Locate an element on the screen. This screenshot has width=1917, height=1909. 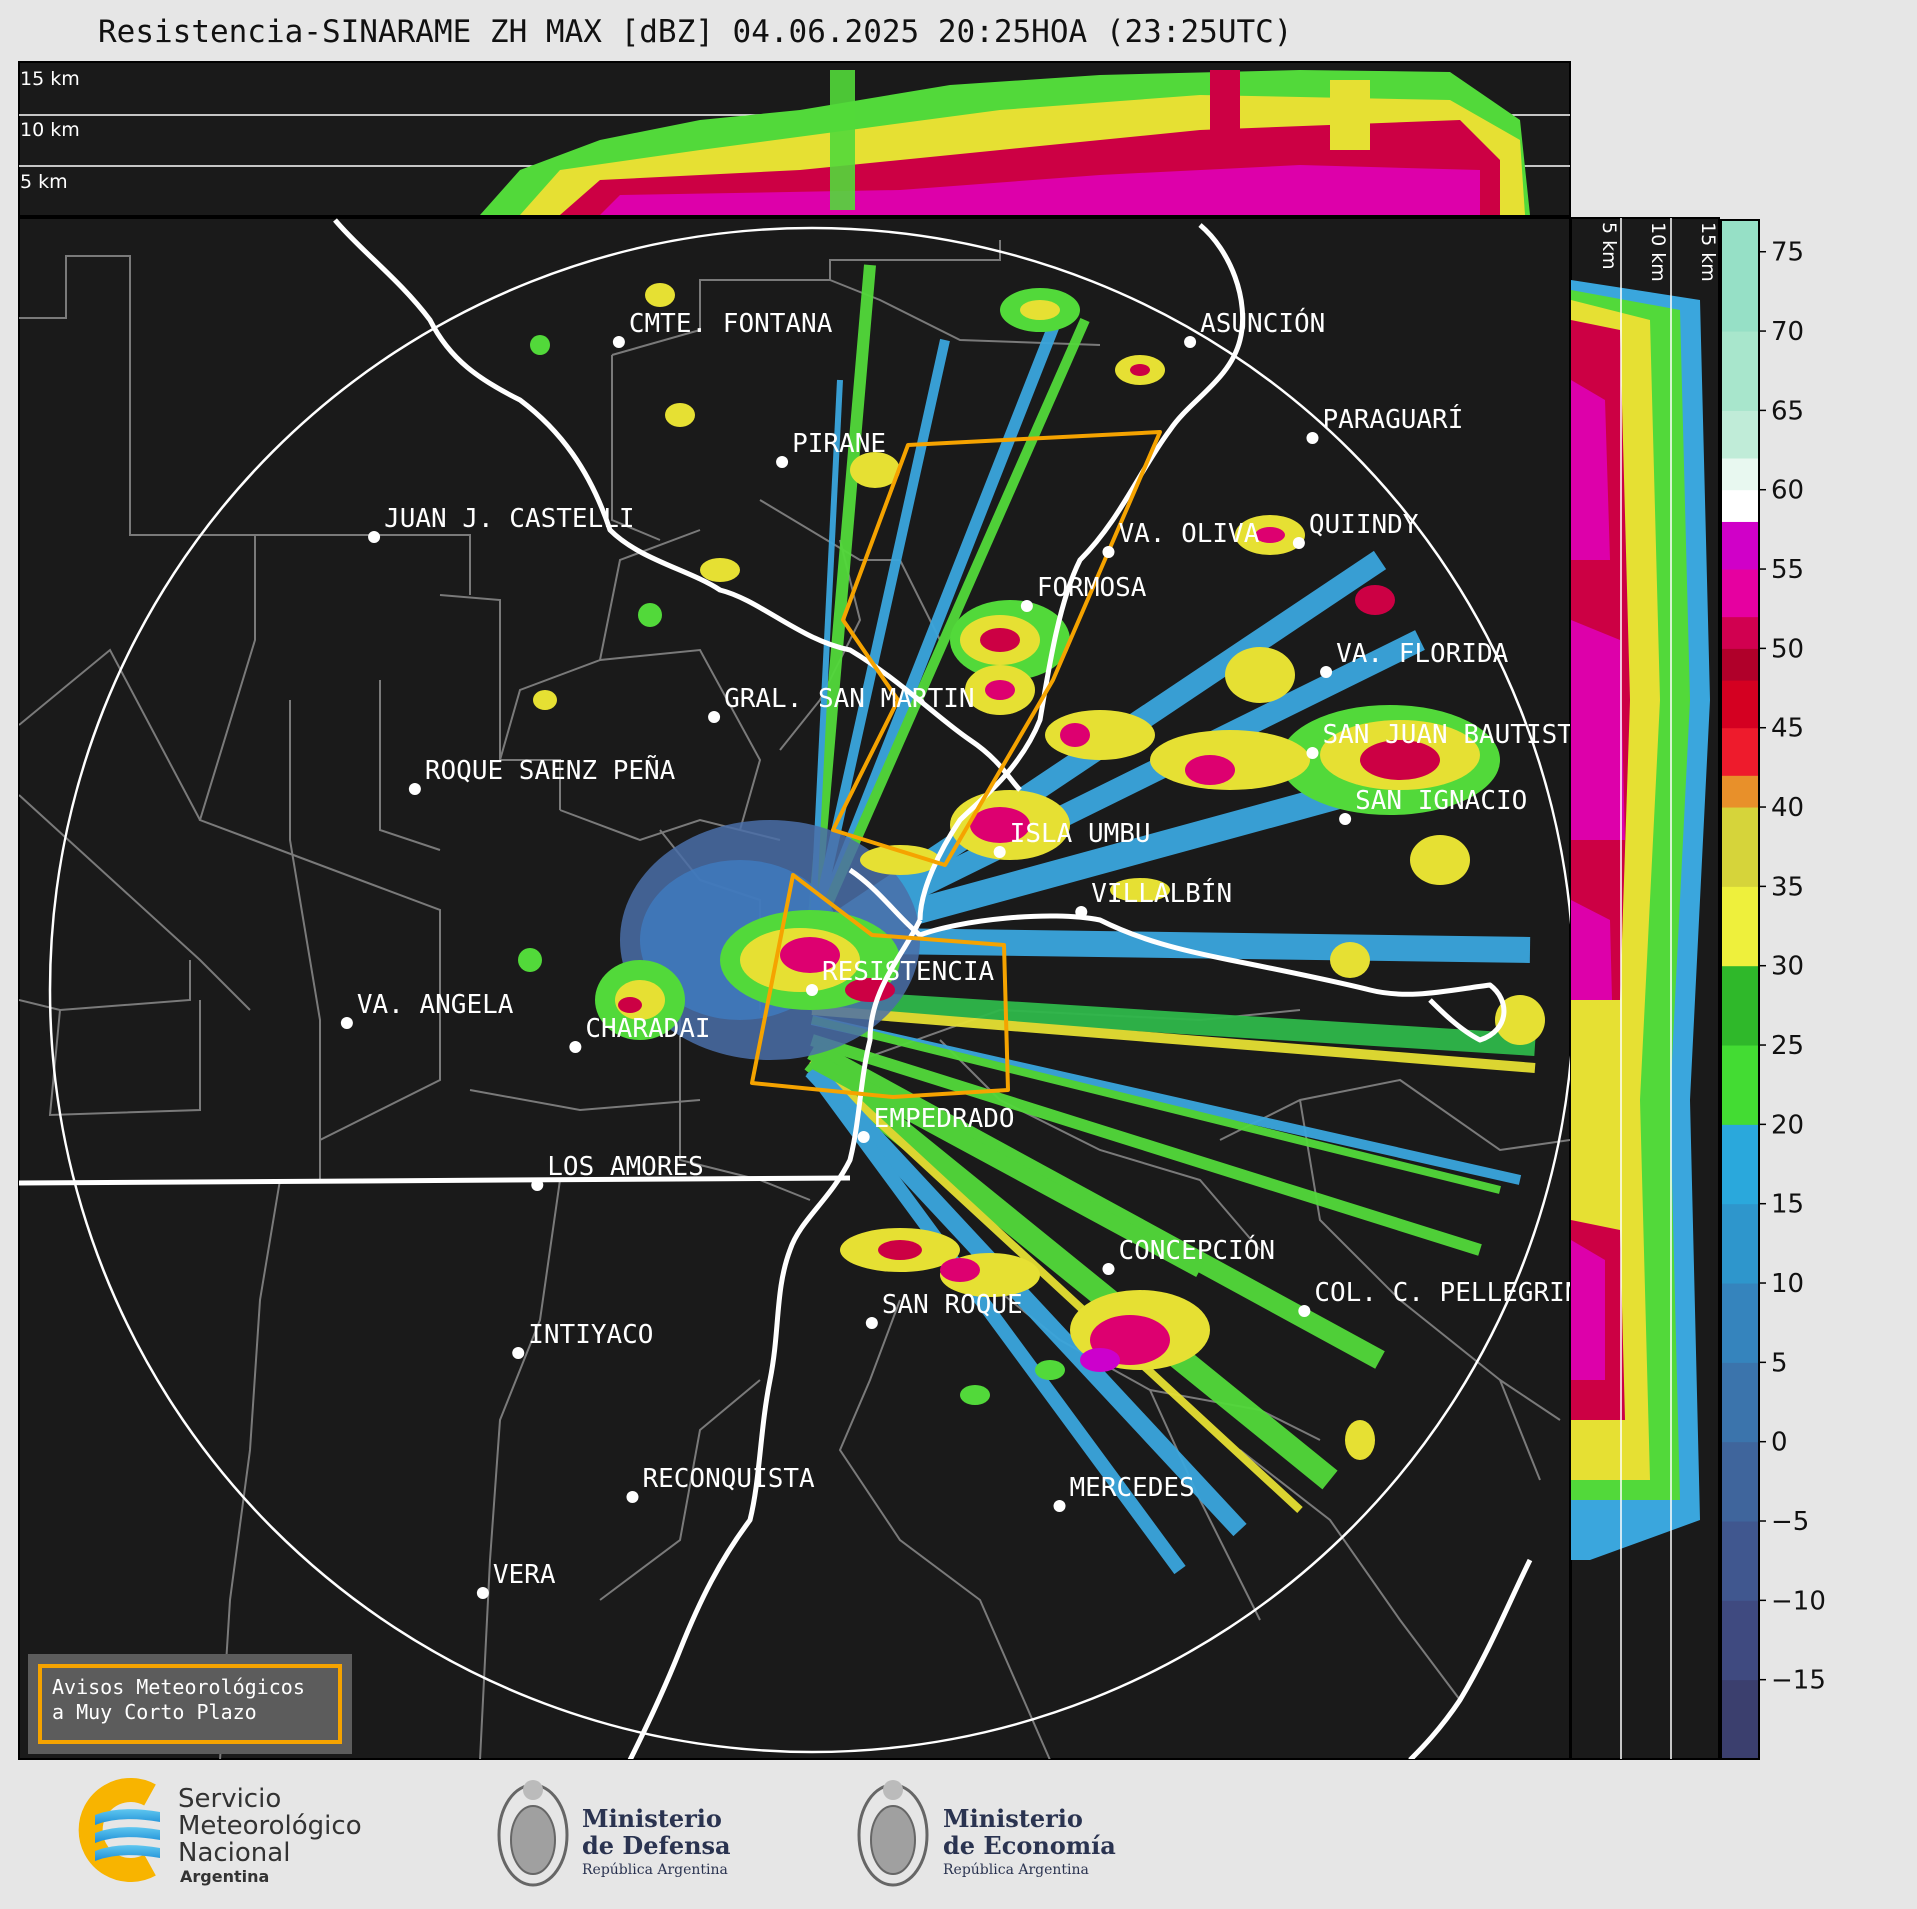
economia-line2: de Economía is located at coordinates (1029, 1845).